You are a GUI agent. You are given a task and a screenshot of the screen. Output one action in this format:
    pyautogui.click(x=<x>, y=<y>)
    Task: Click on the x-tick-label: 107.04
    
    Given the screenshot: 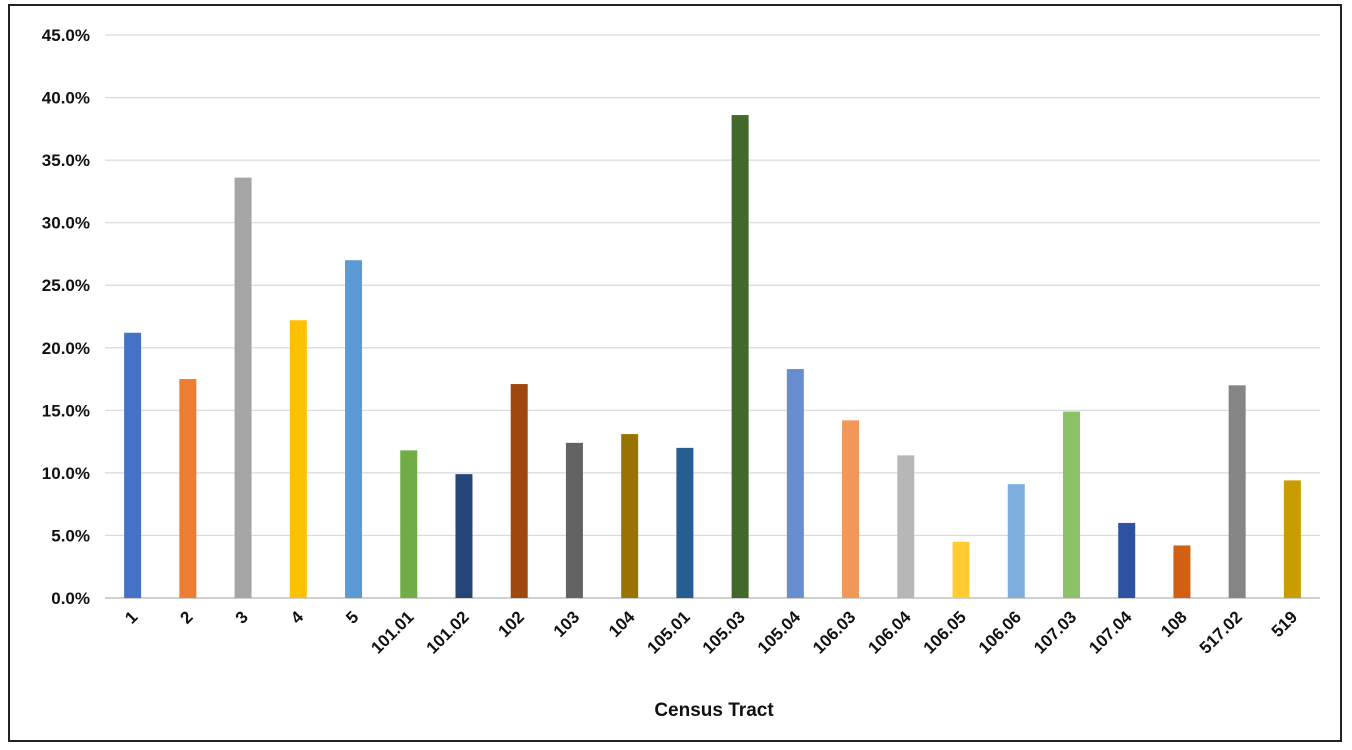 What is the action you would take?
    pyautogui.click(x=1110, y=632)
    